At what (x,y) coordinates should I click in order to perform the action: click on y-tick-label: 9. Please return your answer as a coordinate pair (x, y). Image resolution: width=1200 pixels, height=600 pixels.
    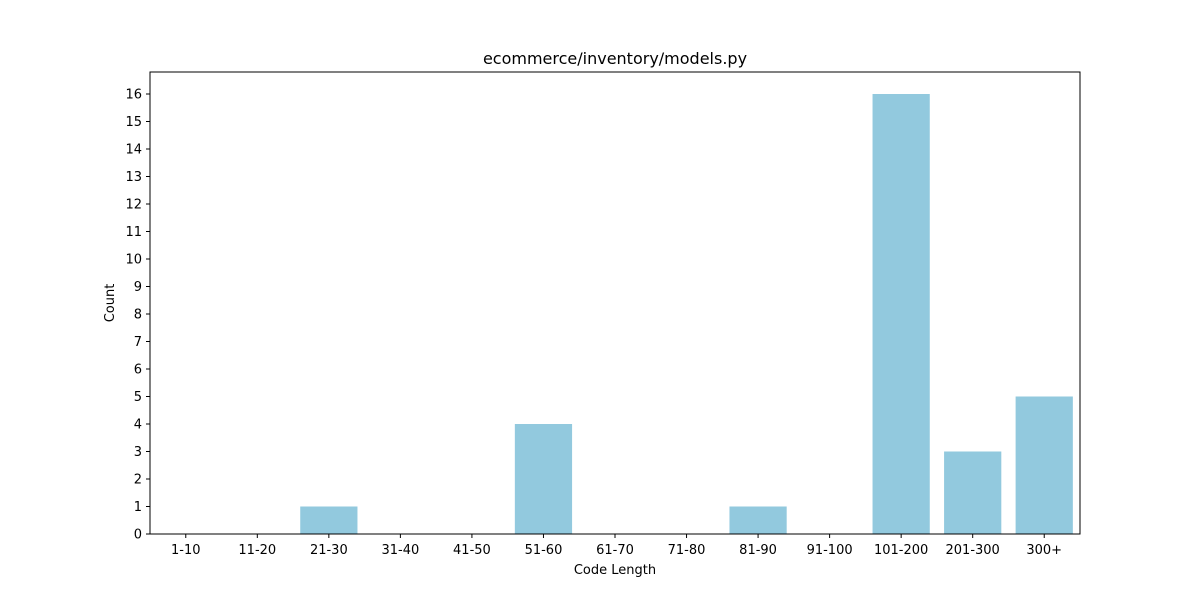
    Looking at the image, I should click on (138, 287).